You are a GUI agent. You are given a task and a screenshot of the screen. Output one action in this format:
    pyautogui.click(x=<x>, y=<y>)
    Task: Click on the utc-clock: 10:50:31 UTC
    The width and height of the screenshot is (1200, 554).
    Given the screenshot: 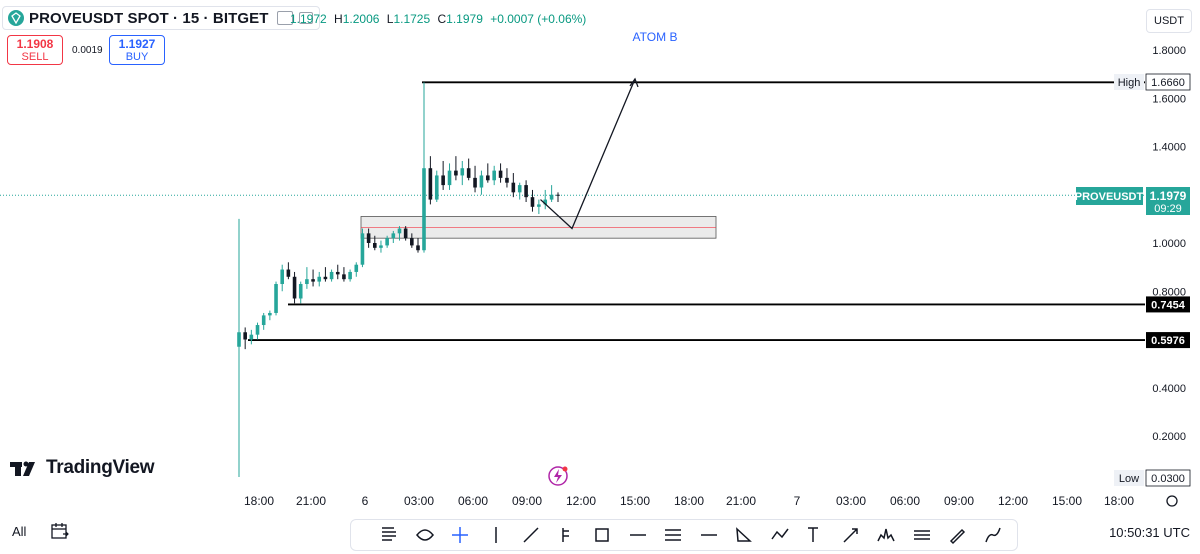 What is the action you would take?
    pyautogui.click(x=1149, y=532)
    